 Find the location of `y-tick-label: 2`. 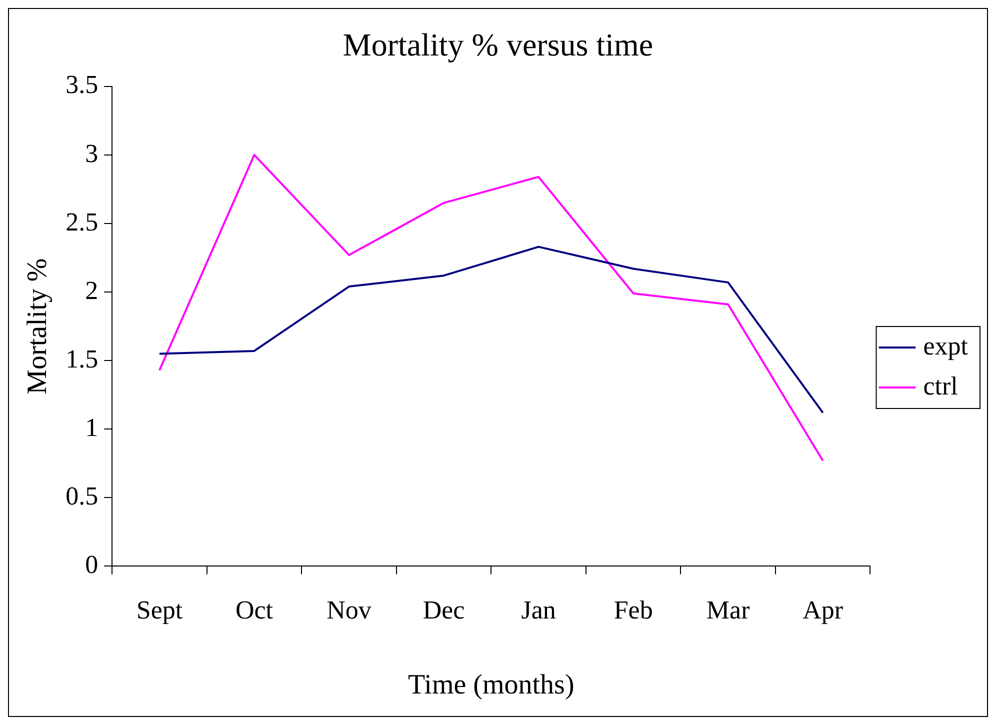

y-tick-label: 2 is located at coordinates (91, 290).